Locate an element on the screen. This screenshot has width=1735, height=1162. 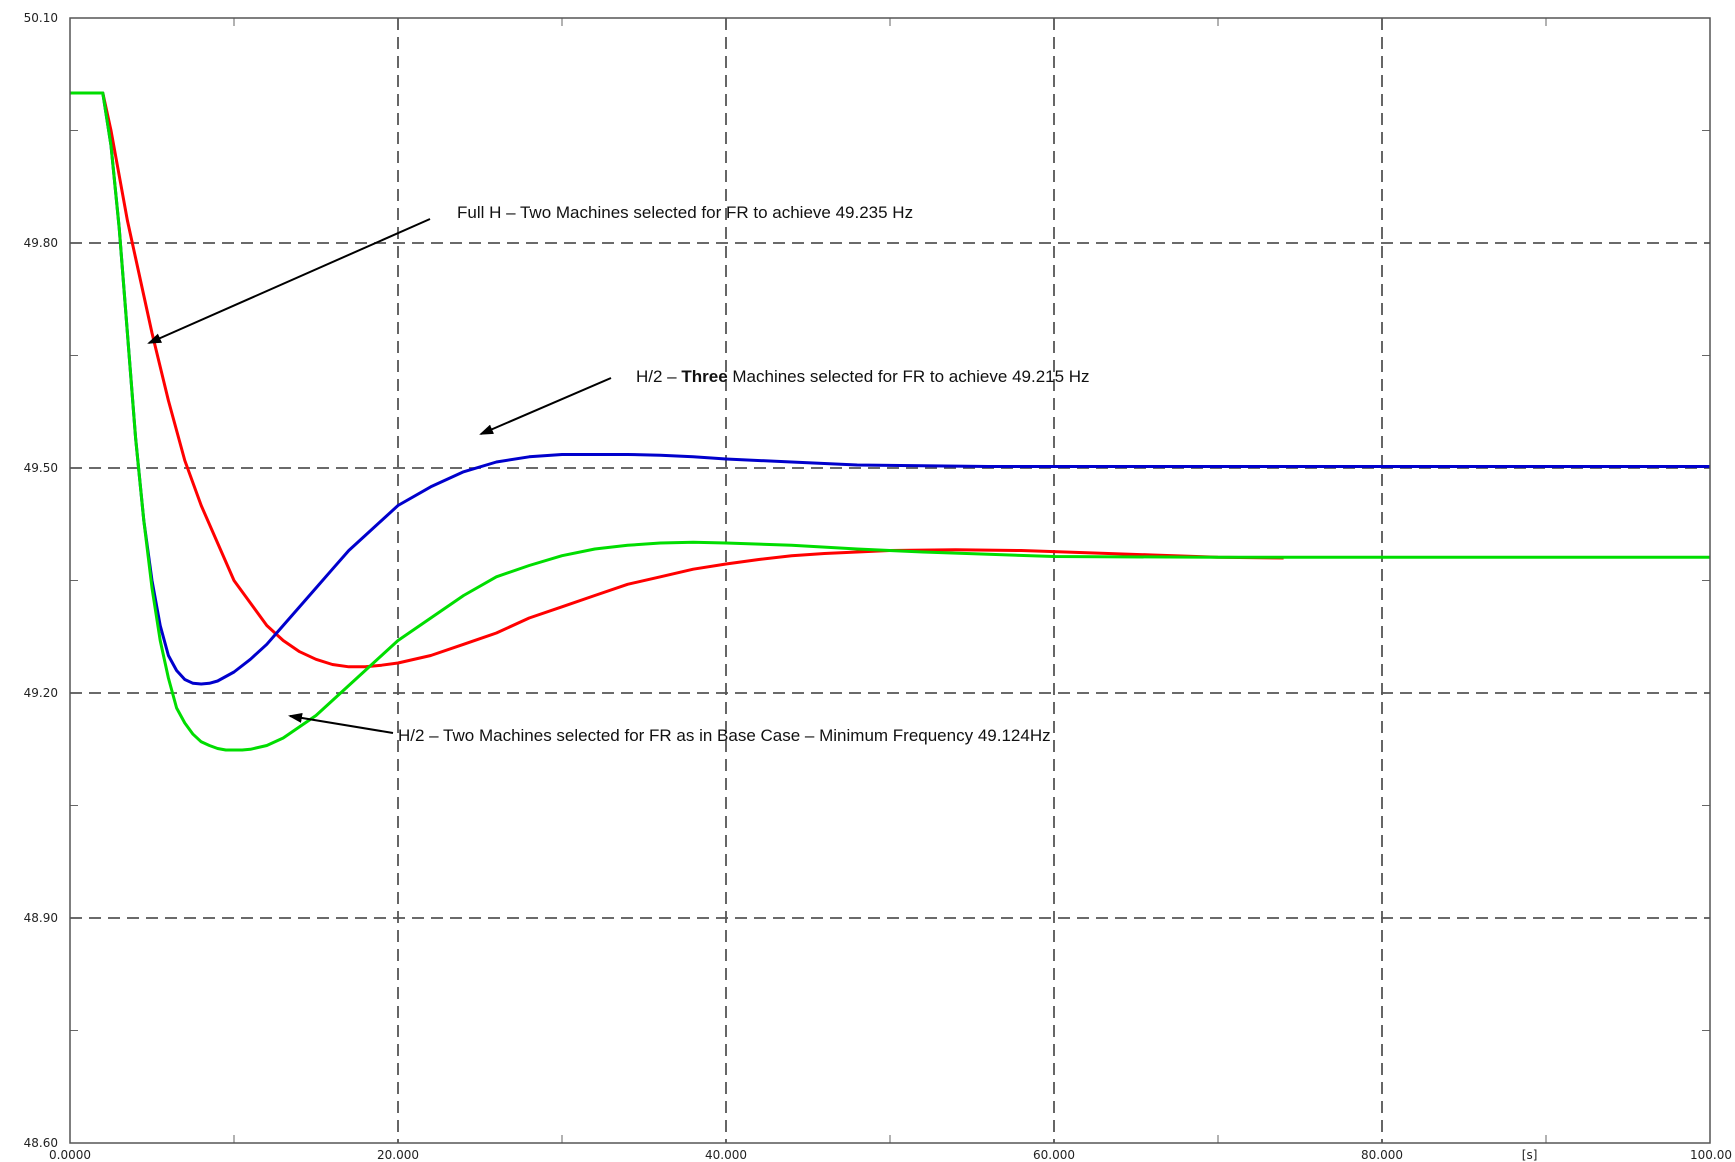
x-tick-label: 80.000 is located at coordinates (1382, 1155).